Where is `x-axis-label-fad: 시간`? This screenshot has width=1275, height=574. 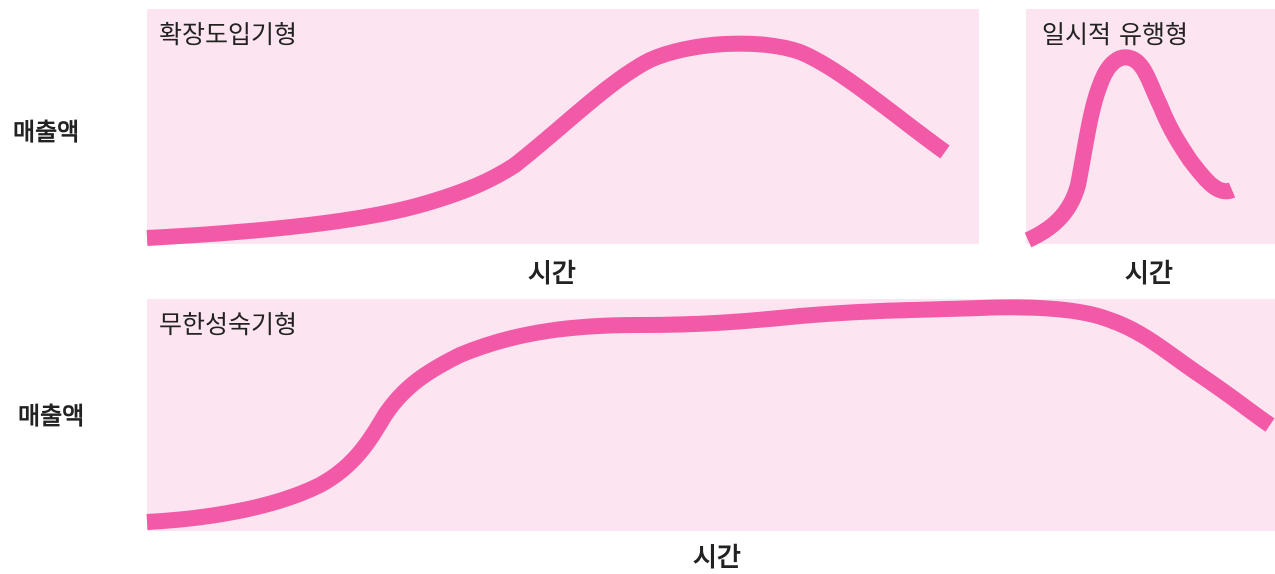 x-axis-label-fad: 시간 is located at coordinates (1149, 274).